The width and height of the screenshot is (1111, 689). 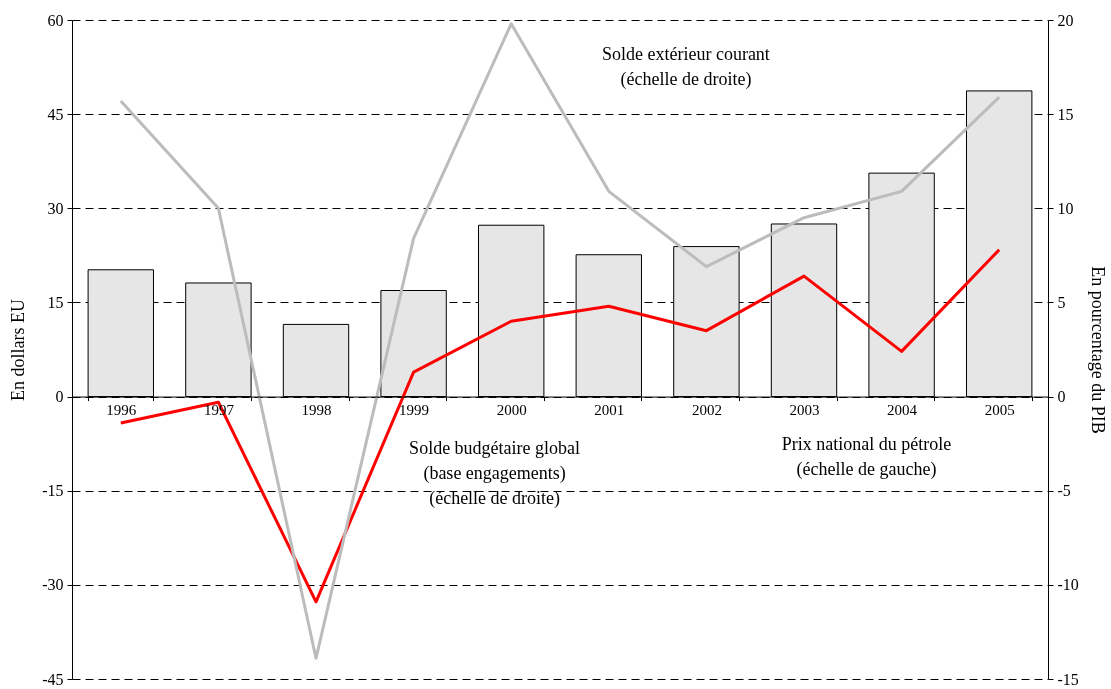 I want to click on y-tick-label: 0, so click(x=59, y=397).